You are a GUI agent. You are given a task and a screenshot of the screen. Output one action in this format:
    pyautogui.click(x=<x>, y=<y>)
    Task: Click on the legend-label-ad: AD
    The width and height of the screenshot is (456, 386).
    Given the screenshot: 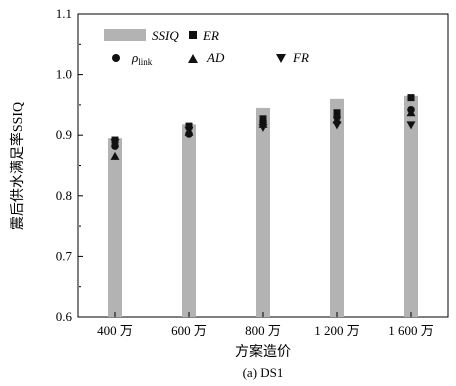 What is the action you would take?
    pyautogui.click(x=215, y=57)
    